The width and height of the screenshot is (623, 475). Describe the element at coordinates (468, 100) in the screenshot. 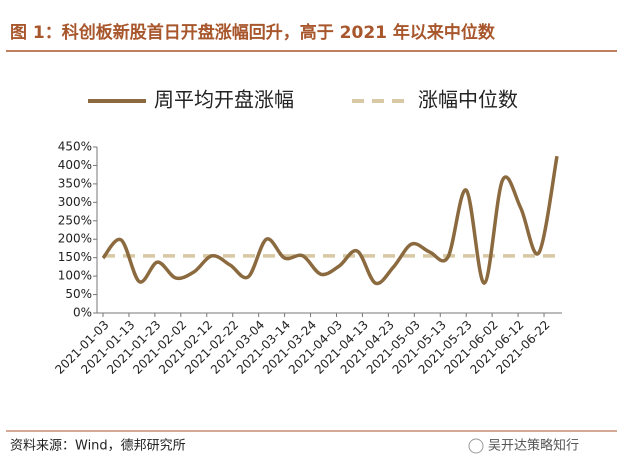

I see `legend-label: 涨幅中位数` at that location.